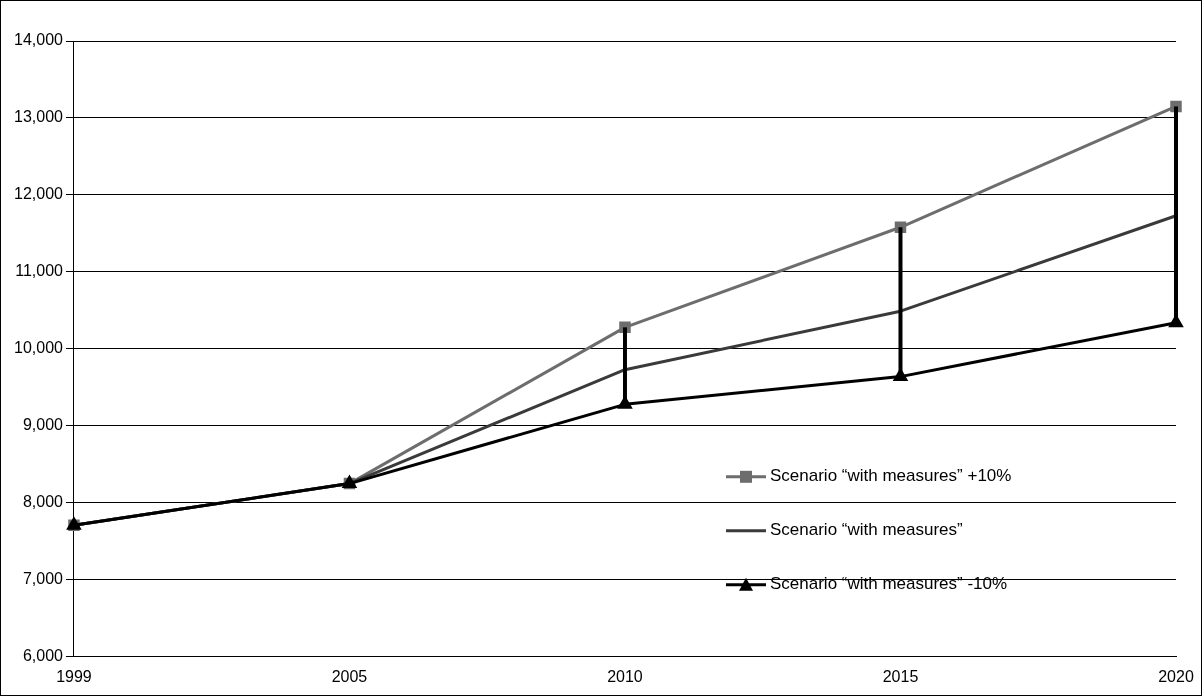 The height and width of the screenshot is (696, 1202). I want to click on legend-label: Scenario “with measures” +10%, so click(891, 476).